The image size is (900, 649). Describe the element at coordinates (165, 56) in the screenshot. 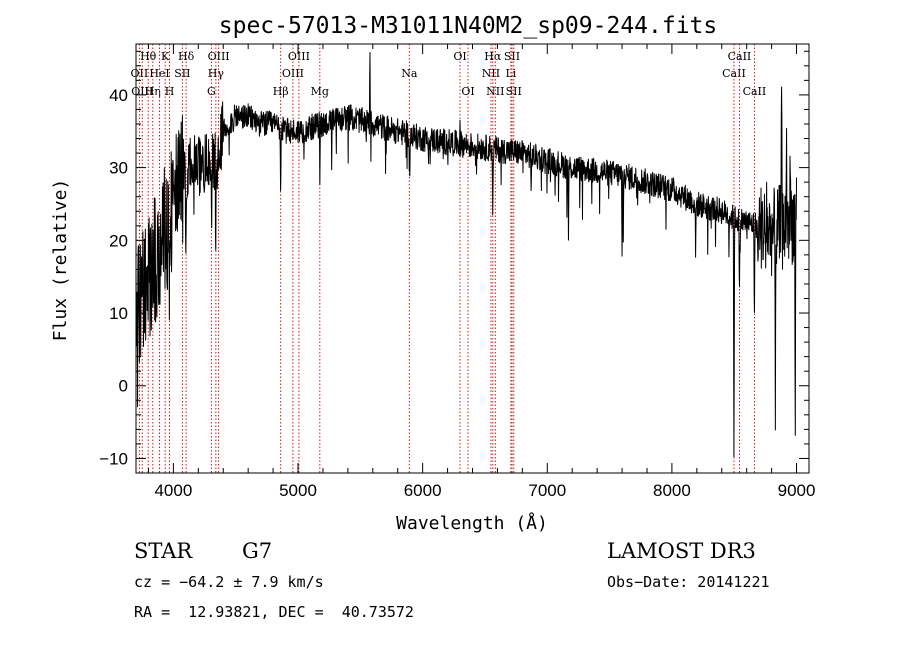

I see `line-marker-label: K` at that location.